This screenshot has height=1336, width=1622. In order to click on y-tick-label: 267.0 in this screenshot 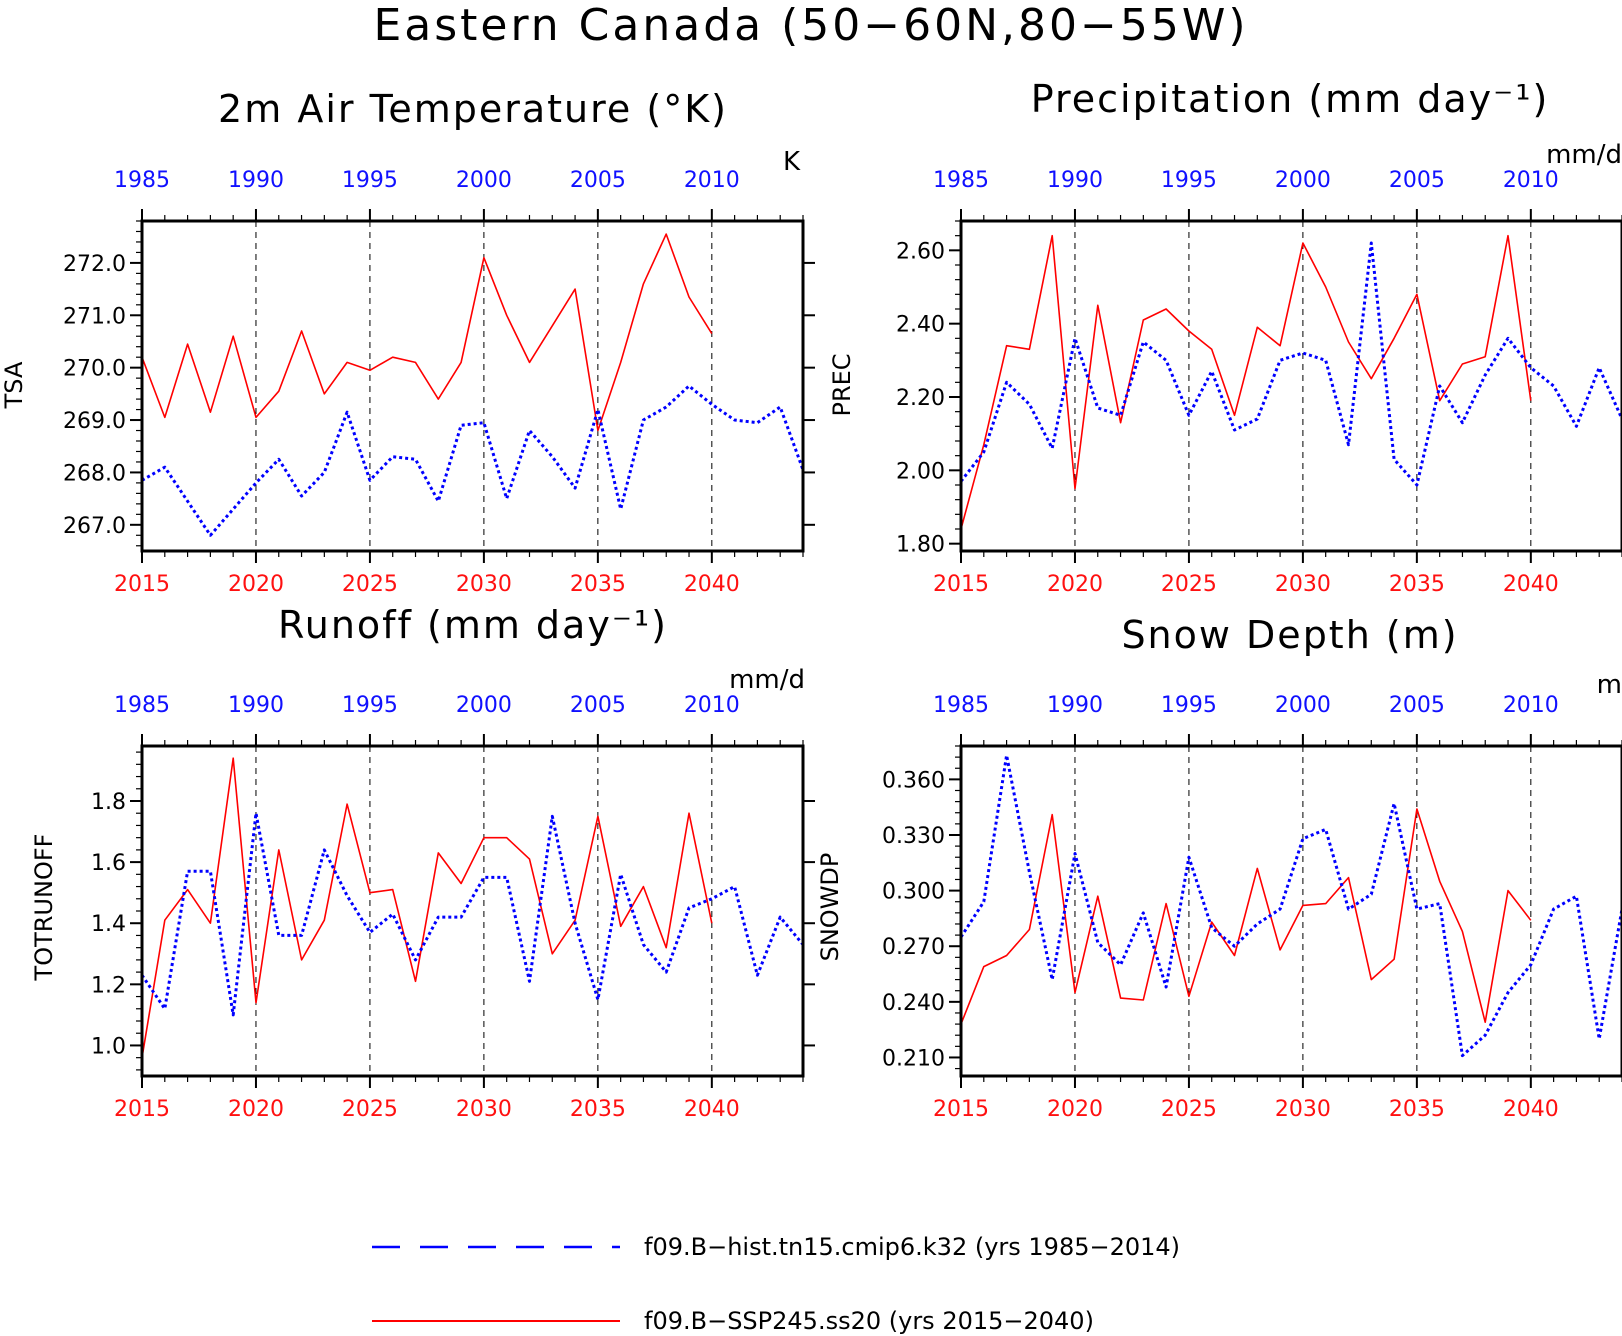, I will do `click(94, 526)`.